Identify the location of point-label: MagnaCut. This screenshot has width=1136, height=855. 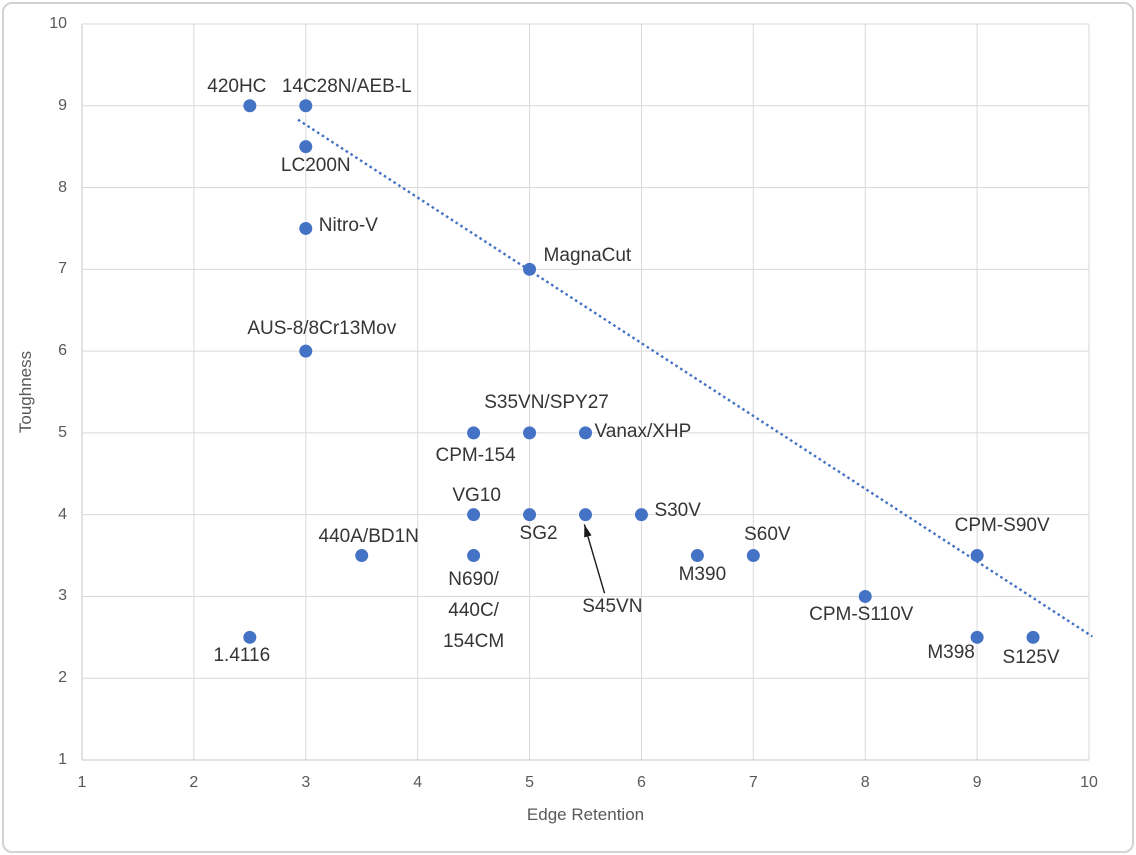
(587, 256).